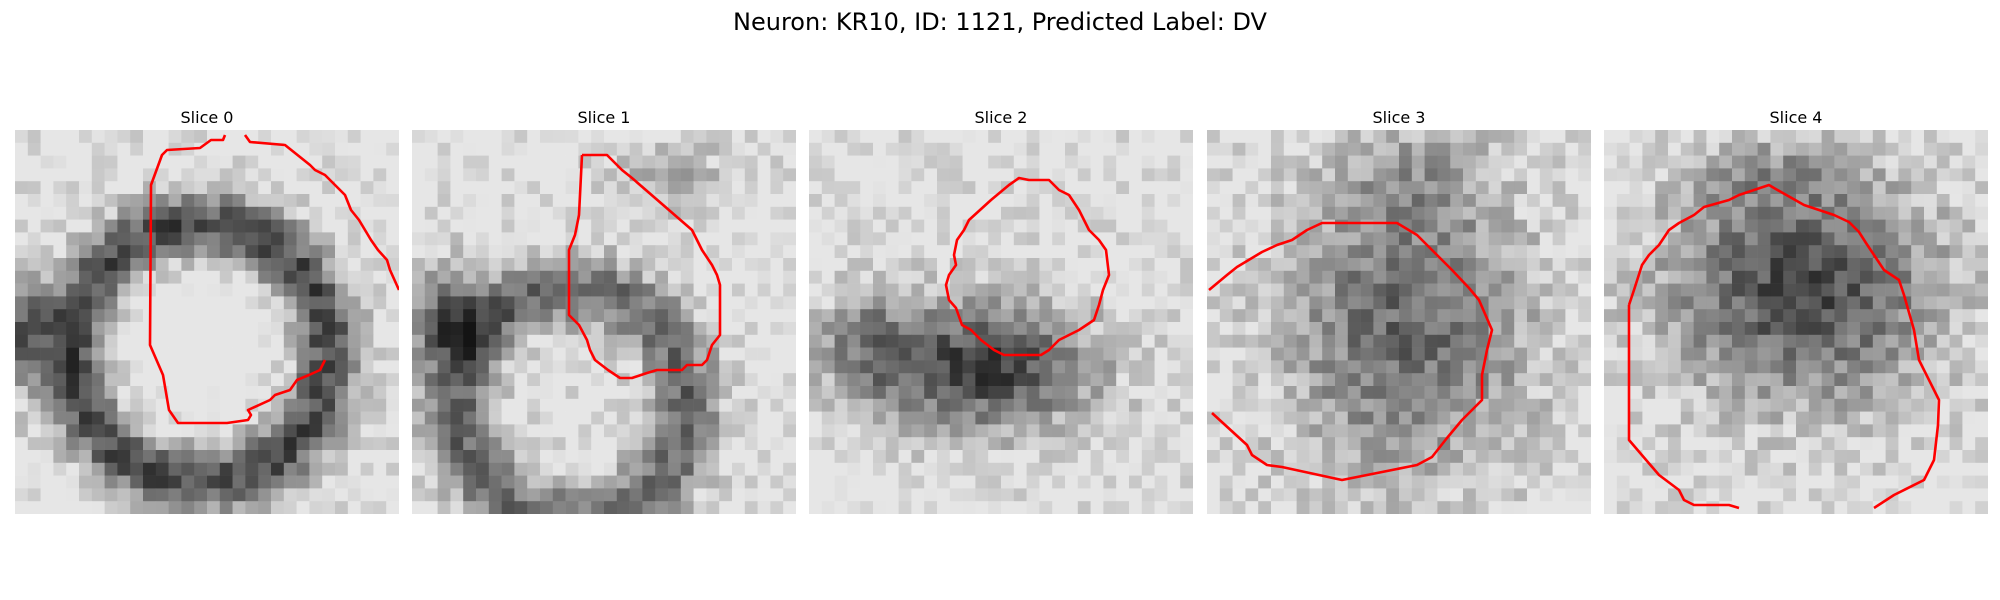 The height and width of the screenshot is (600, 2000). What do you see at coordinates (1001, 117) in the screenshot?
I see `slice-title: Slice 2` at bounding box center [1001, 117].